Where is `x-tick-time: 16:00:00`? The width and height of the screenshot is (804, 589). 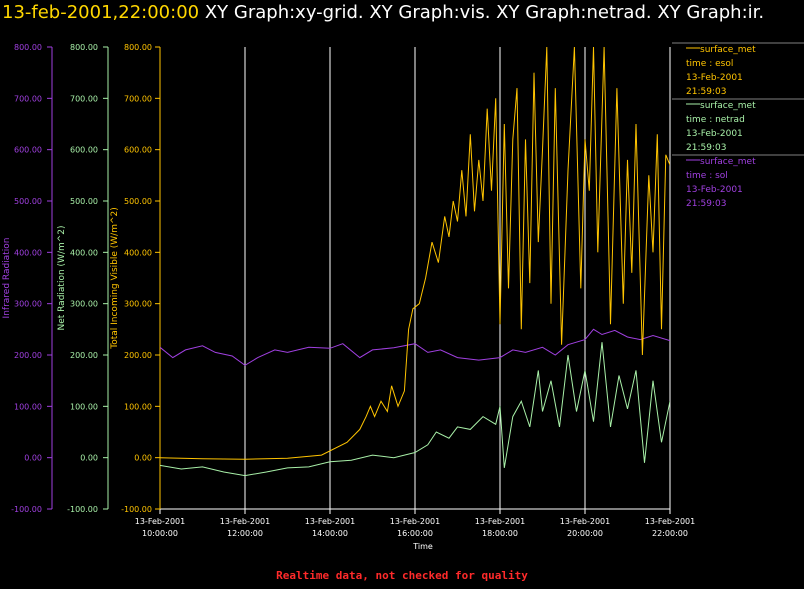
x-tick-time: 16:00:00 is located at coordinates (415, 533).